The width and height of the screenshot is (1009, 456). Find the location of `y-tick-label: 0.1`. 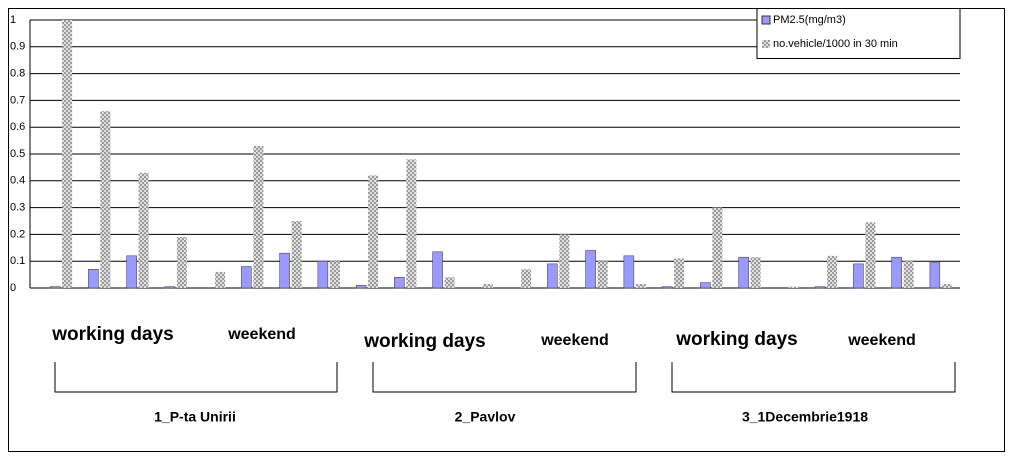

y-tick-label: 0.1 is located at coordinates (17, 261).